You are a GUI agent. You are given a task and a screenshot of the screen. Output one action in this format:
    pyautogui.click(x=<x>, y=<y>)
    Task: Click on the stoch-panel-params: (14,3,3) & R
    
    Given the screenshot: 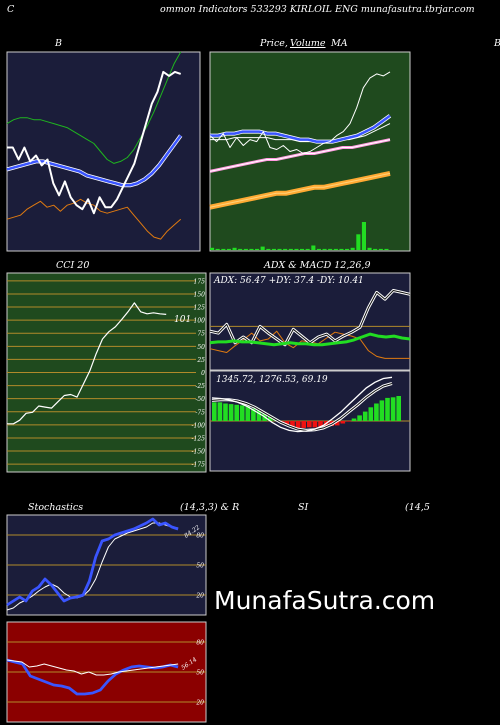 What is the action you would take?
    pyautogui.click(x=210, y=507)
    